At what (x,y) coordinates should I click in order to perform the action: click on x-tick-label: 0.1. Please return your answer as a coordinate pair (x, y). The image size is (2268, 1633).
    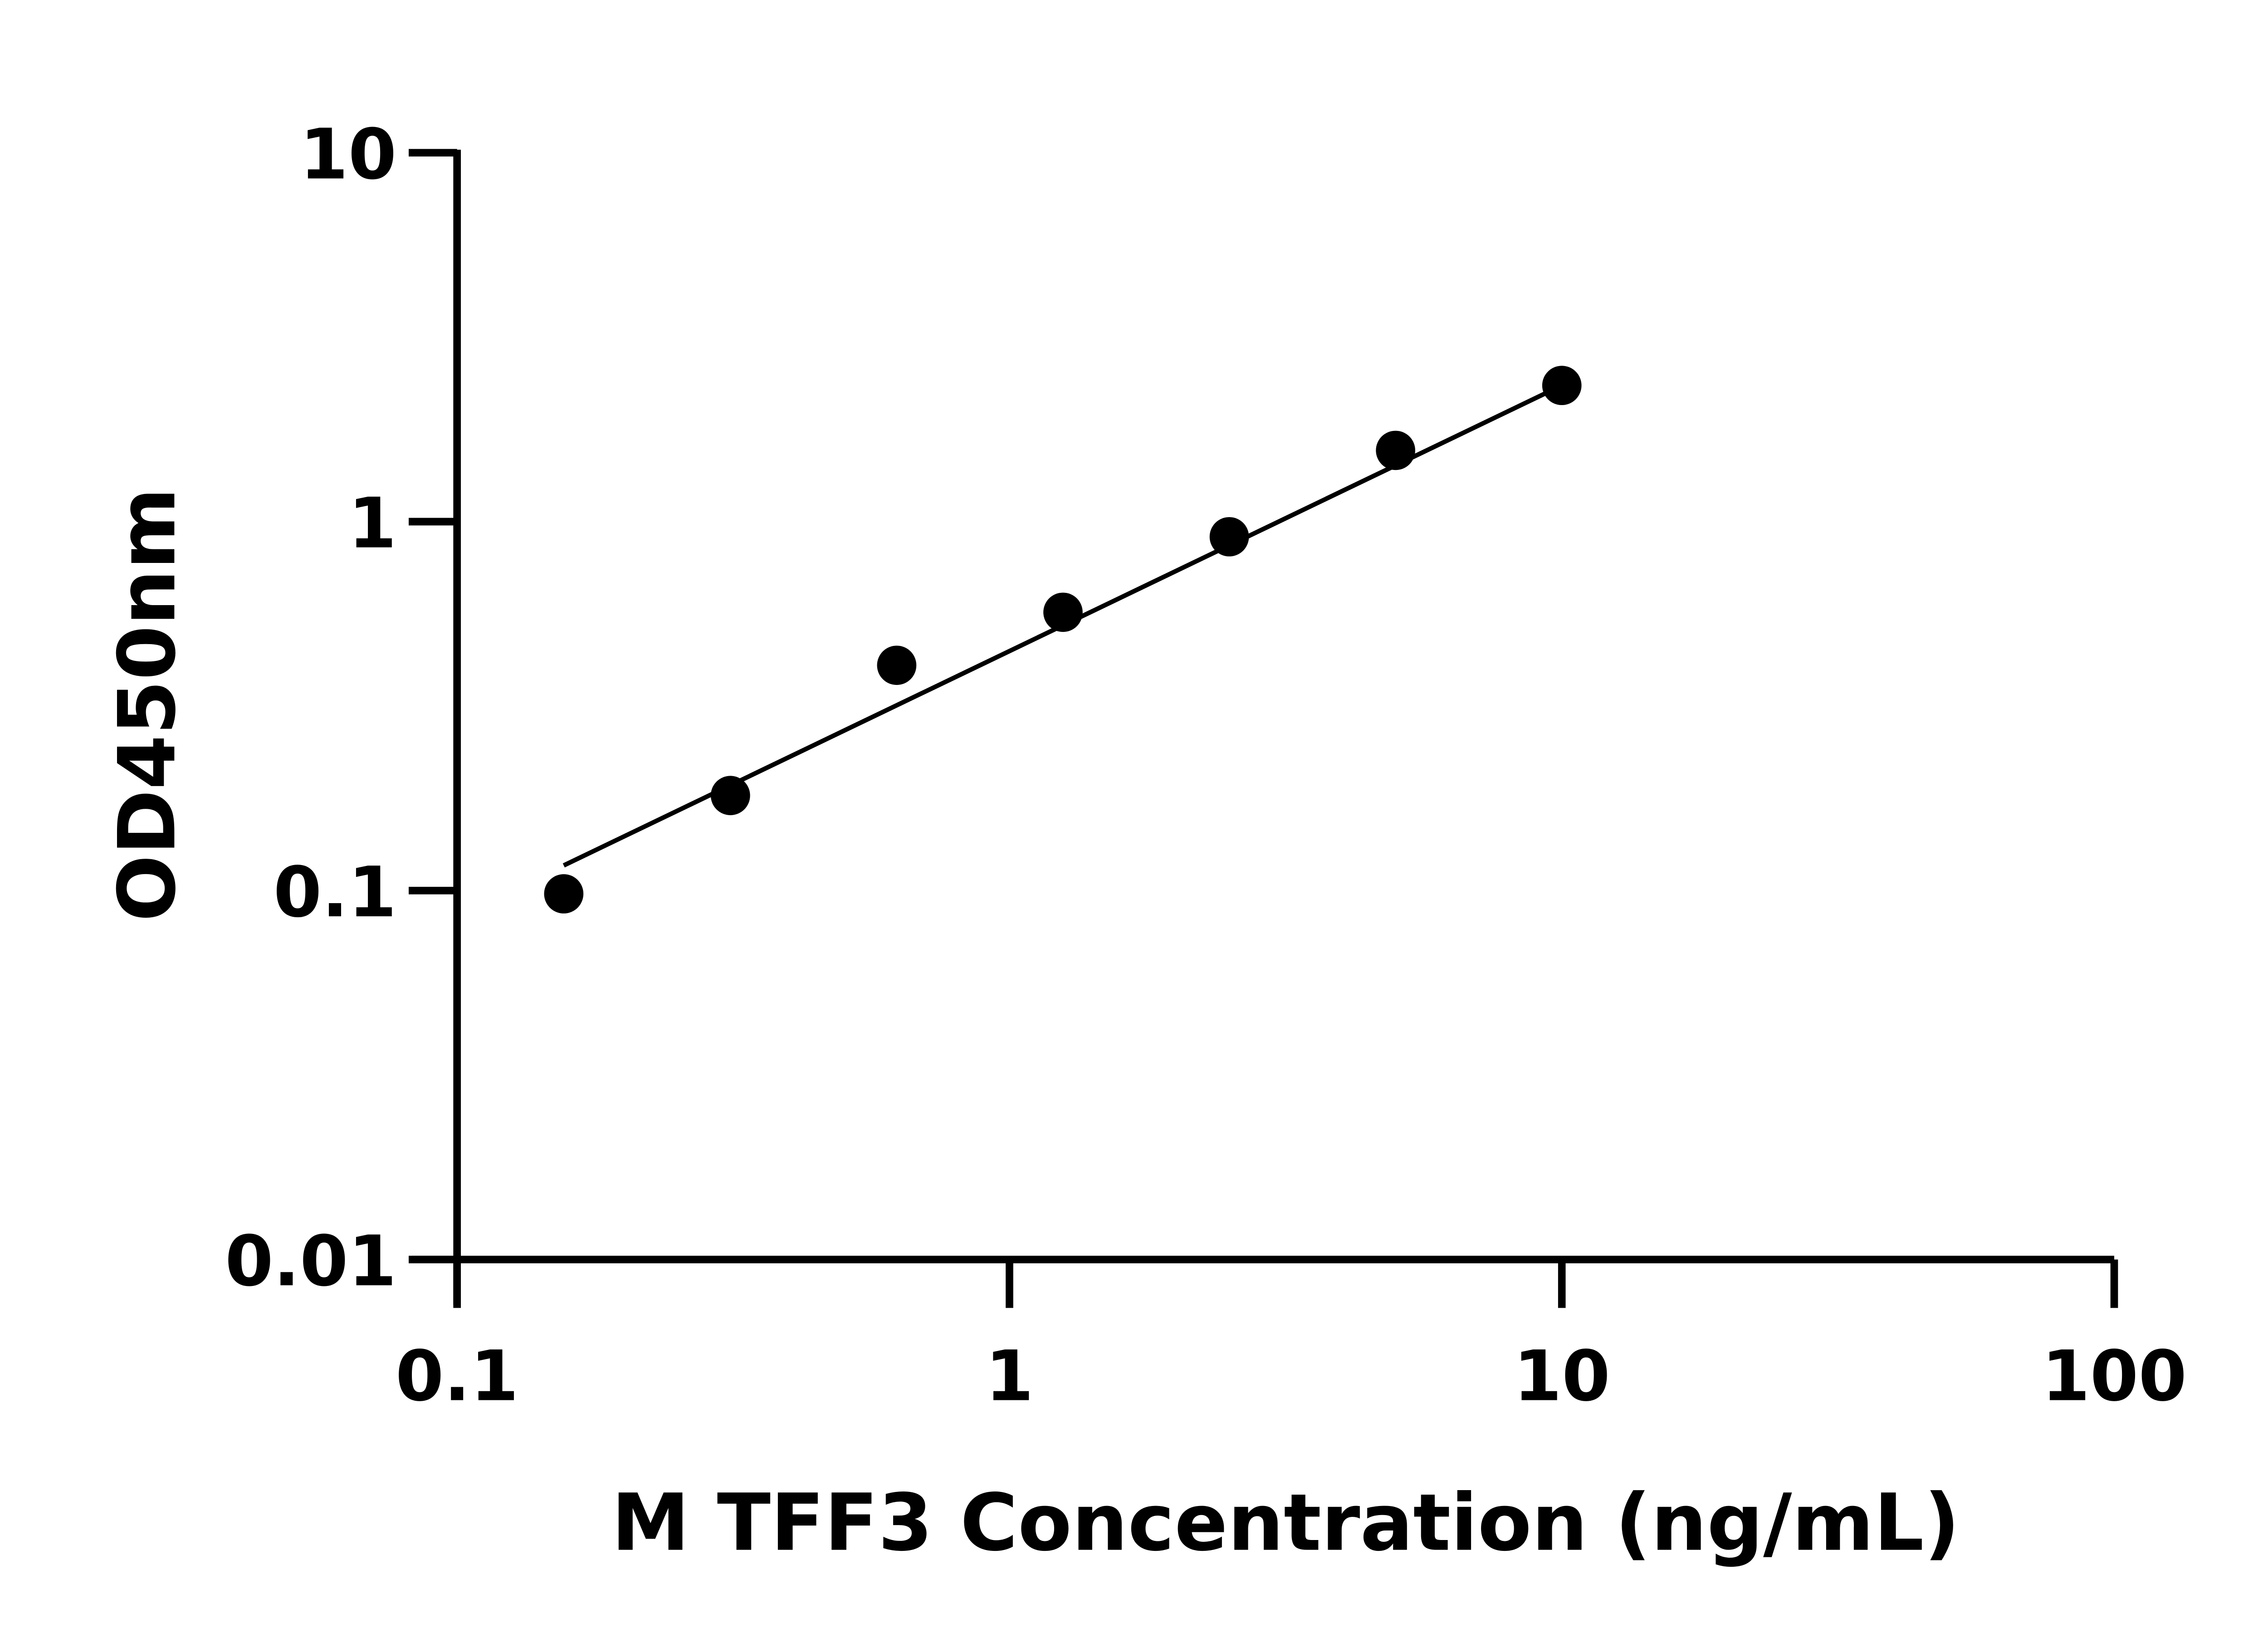
    Looking at the image, I should click on (457, 1376).